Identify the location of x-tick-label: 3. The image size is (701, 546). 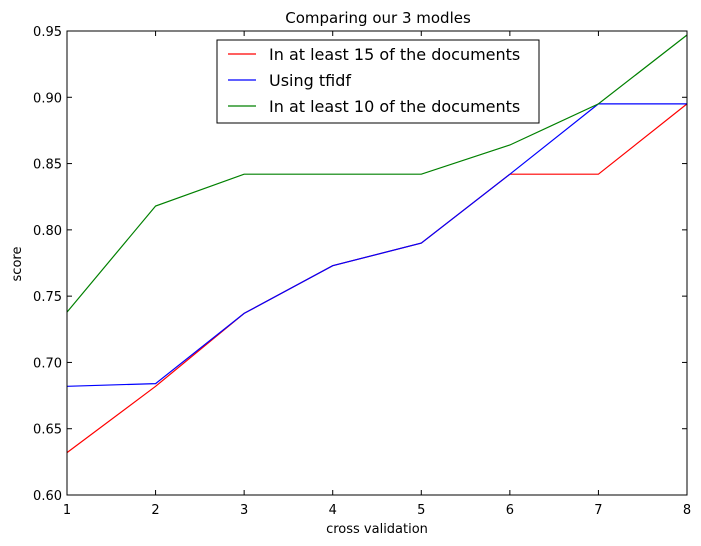
(244, 510).